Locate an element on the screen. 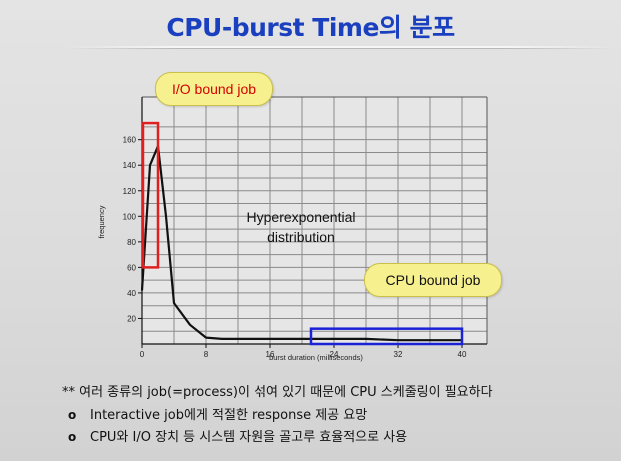  x-axis-label: burst duration (milliseconds) is located at coordinates (316, 357).